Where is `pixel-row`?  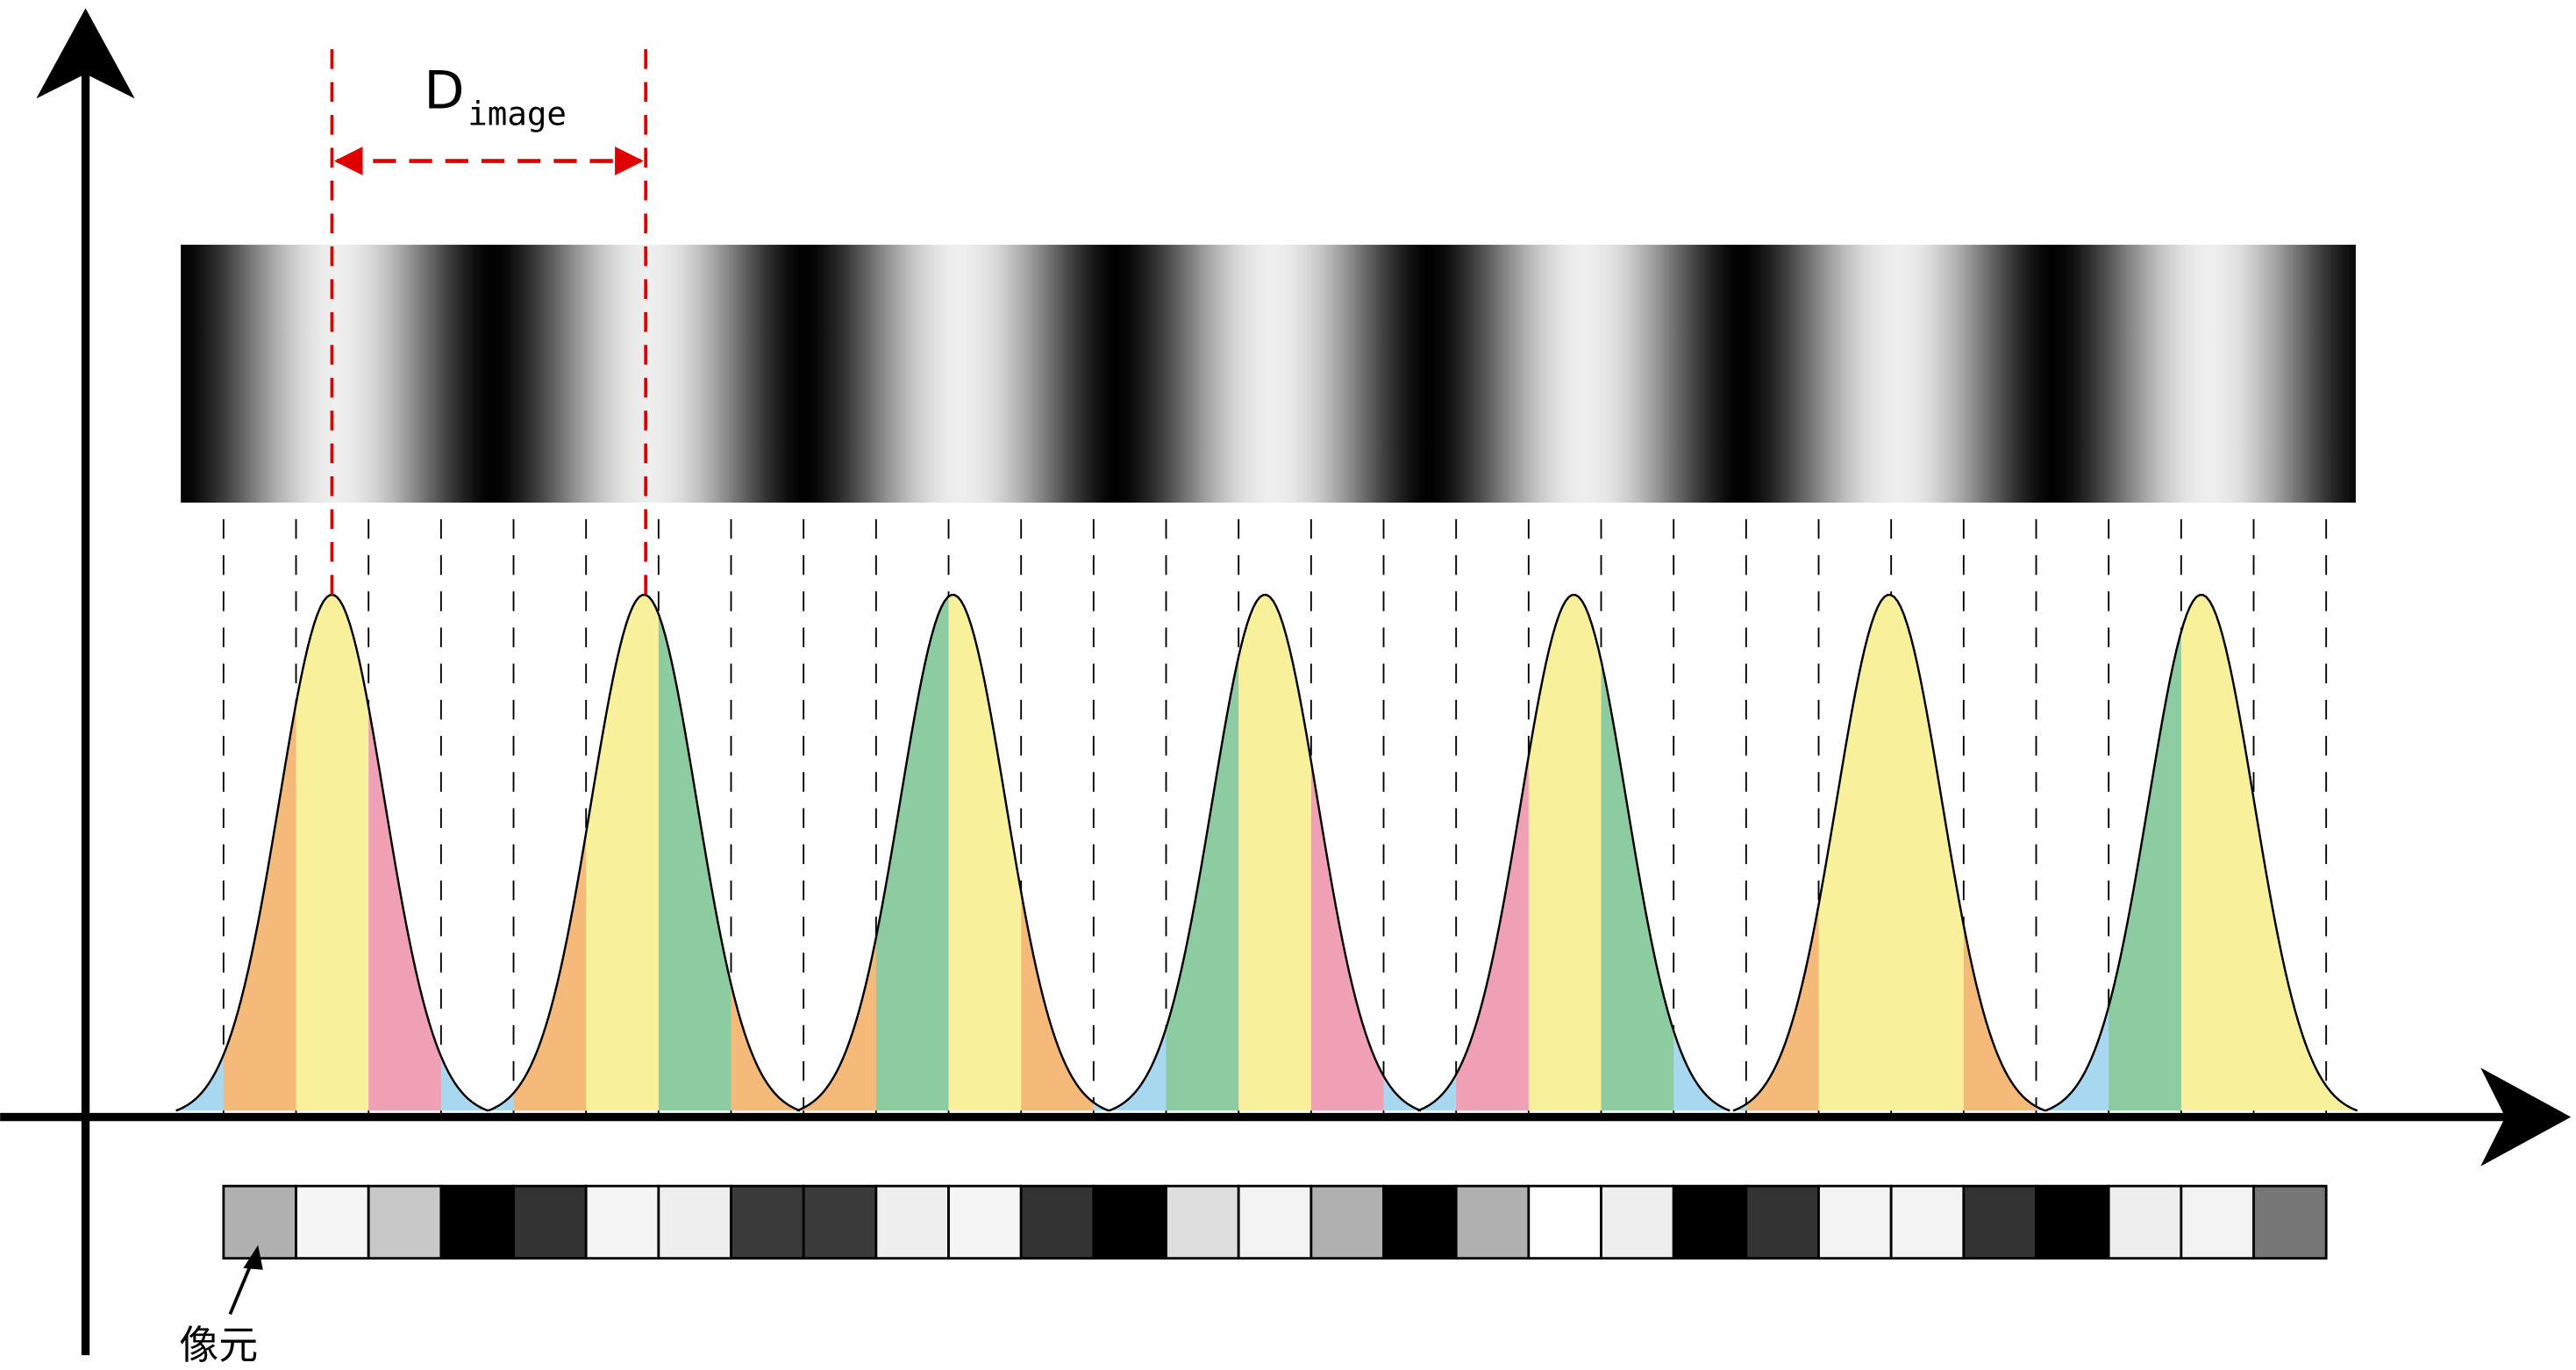 pixel-row is located at coordinates (1275, 1222).